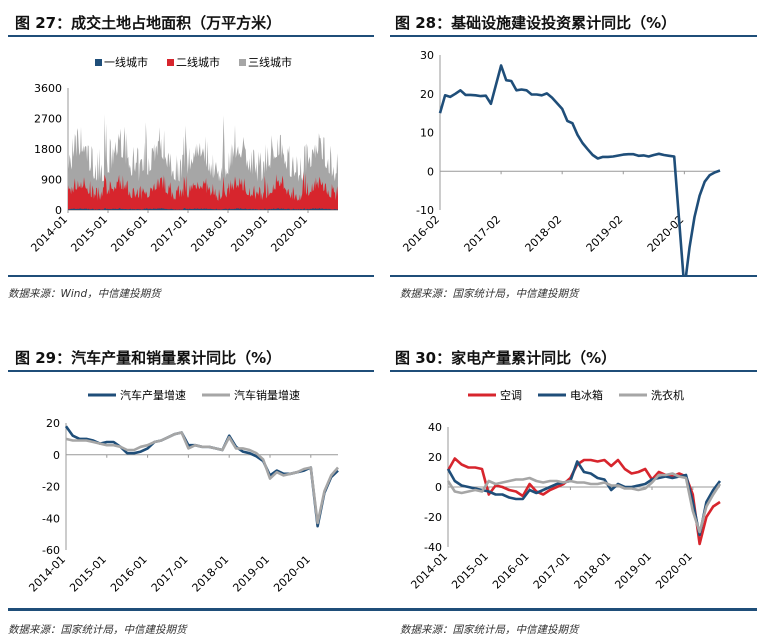 The height and width of the screenshot is (641, 765). I want to click on bottom-rule, so click(382, 609).